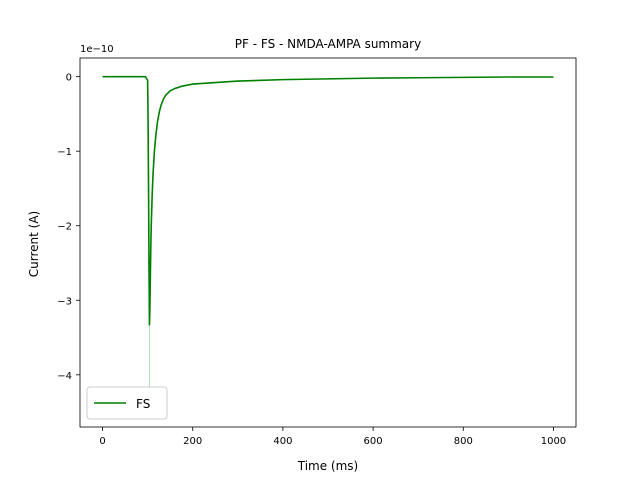 Image resolution: width=640 pixels, height=480 pixels. Describe the element at coordinates (34, 244) in the screenshot. I see `y-axis-label: Current (A)` at that location.